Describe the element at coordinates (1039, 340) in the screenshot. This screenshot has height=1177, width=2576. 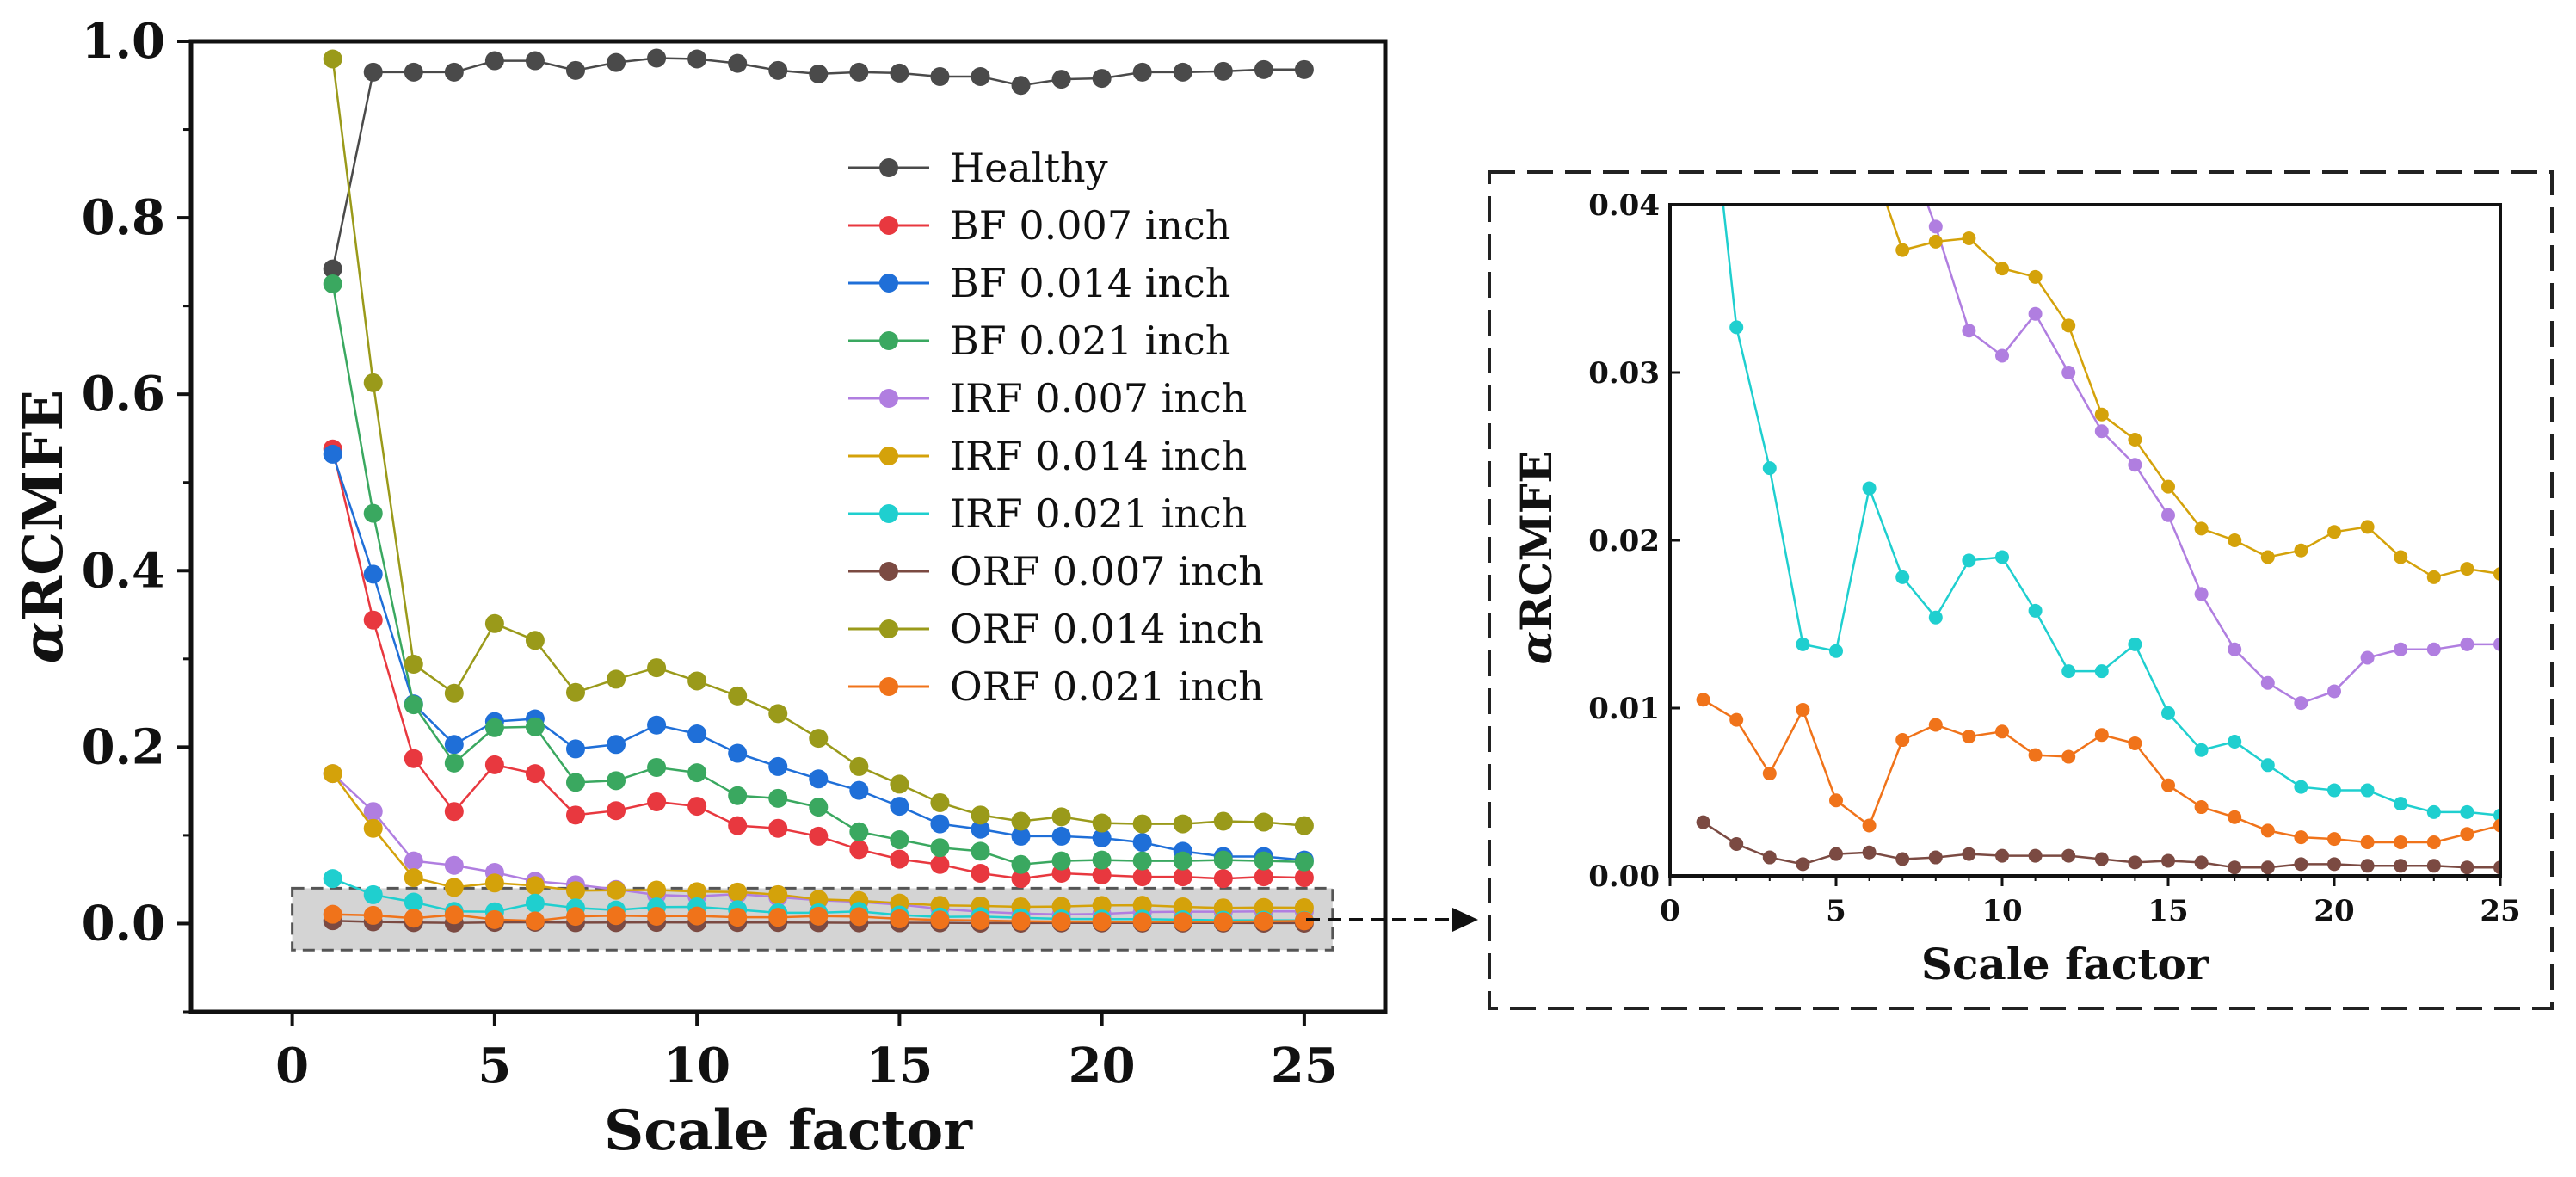
I see `legend-entry-bf-0-021-inch: BF 0.021 inch` at that location.